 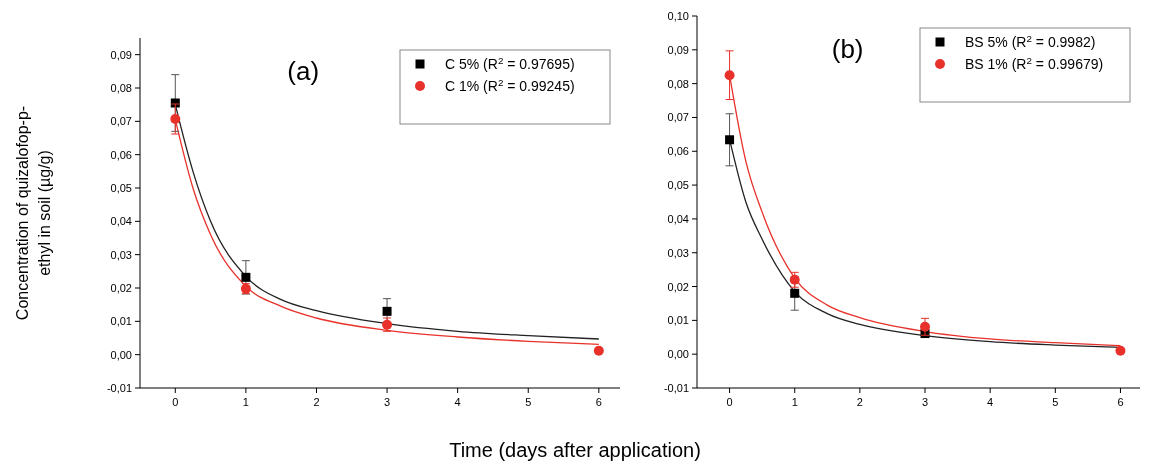 I want to click on y-tick-label: 0,10, so click(x=678, y=16).